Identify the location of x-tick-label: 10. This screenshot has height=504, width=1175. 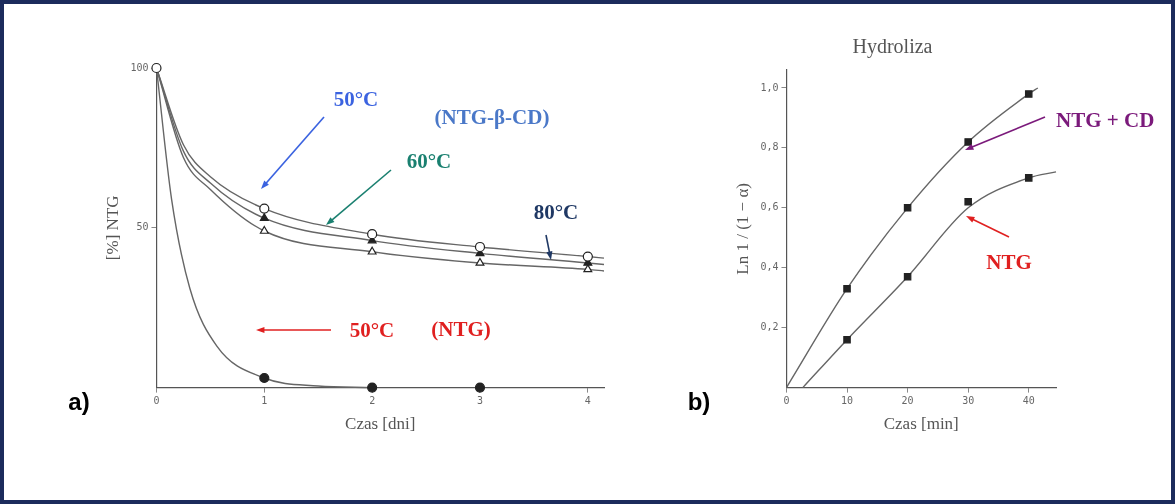
(847, 401).